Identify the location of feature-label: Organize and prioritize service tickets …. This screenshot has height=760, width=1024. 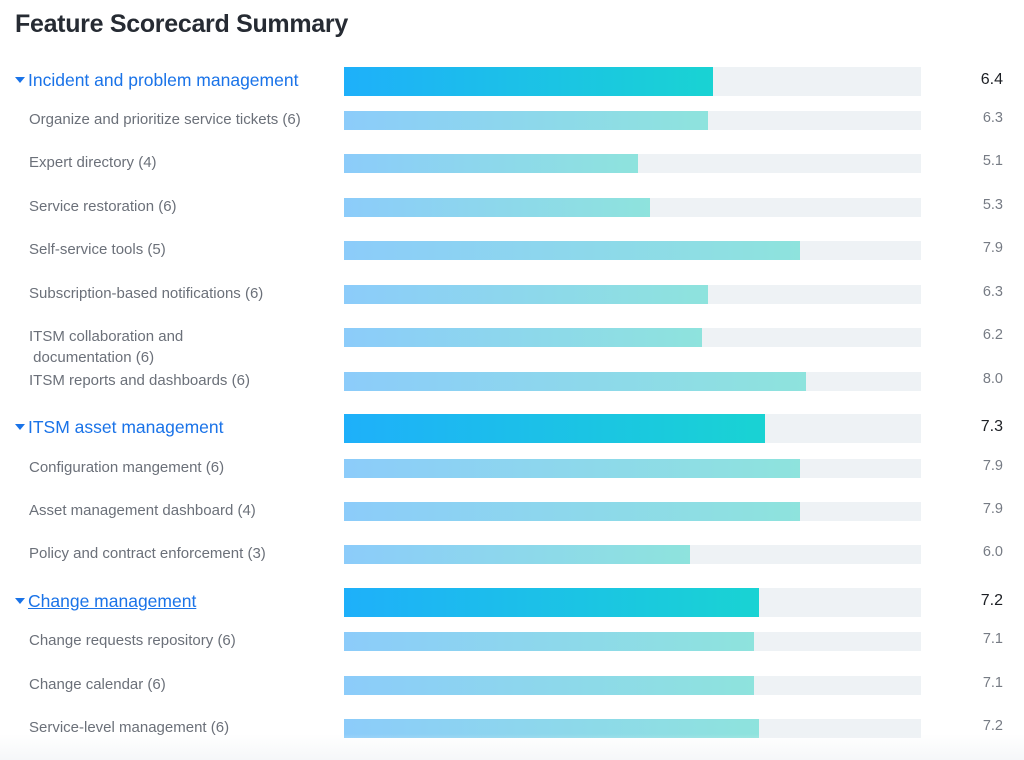
(179, 119).